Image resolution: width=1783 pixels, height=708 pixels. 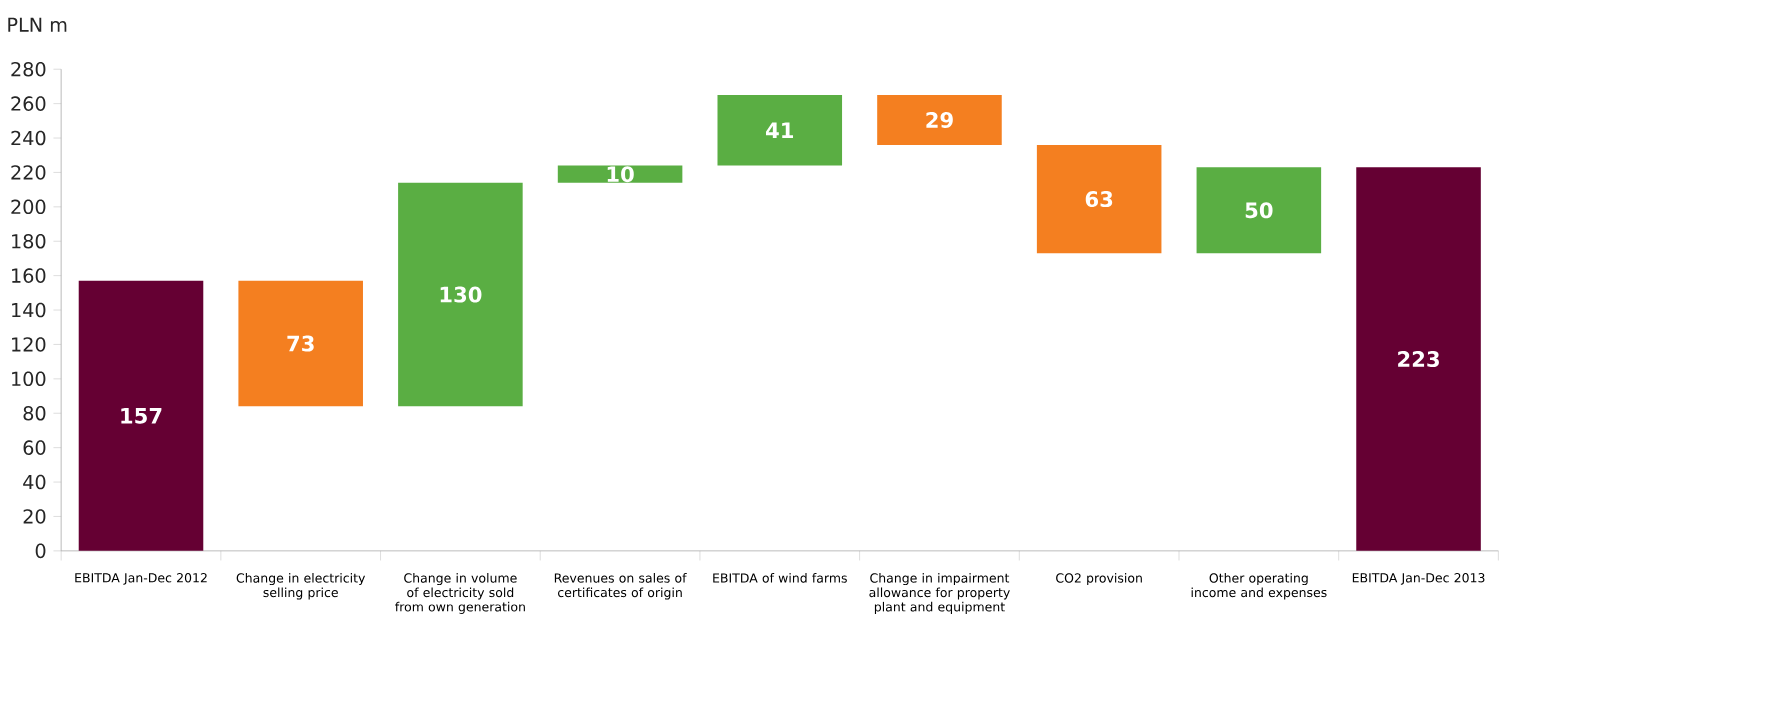 I want to click on y-tick-label: 0, so click(x=40, y=551).